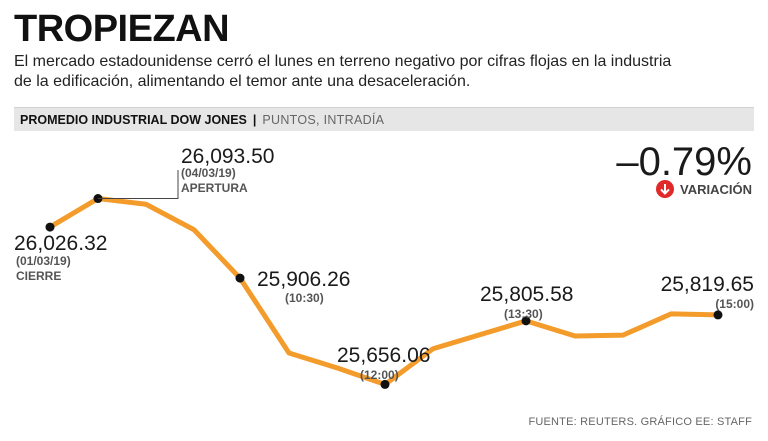 The width and height of the screenshot is (768, 441). I want to click on point-time-label: (15:00), so click(734, 304).